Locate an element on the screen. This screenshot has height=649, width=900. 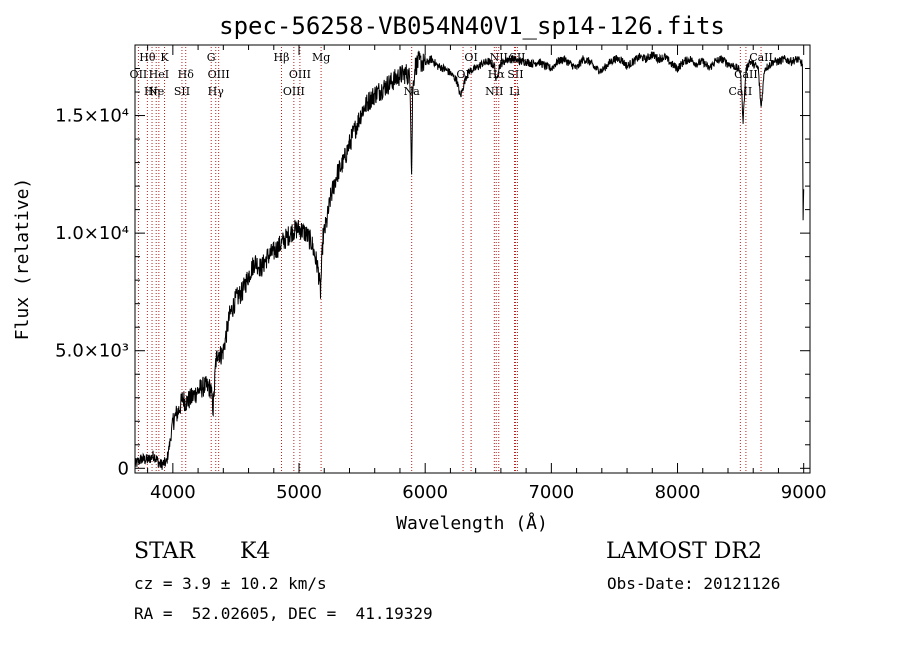
redshift-info: cz = 3.9 ± 10.2 km/s is located at coordinates (230, 583).